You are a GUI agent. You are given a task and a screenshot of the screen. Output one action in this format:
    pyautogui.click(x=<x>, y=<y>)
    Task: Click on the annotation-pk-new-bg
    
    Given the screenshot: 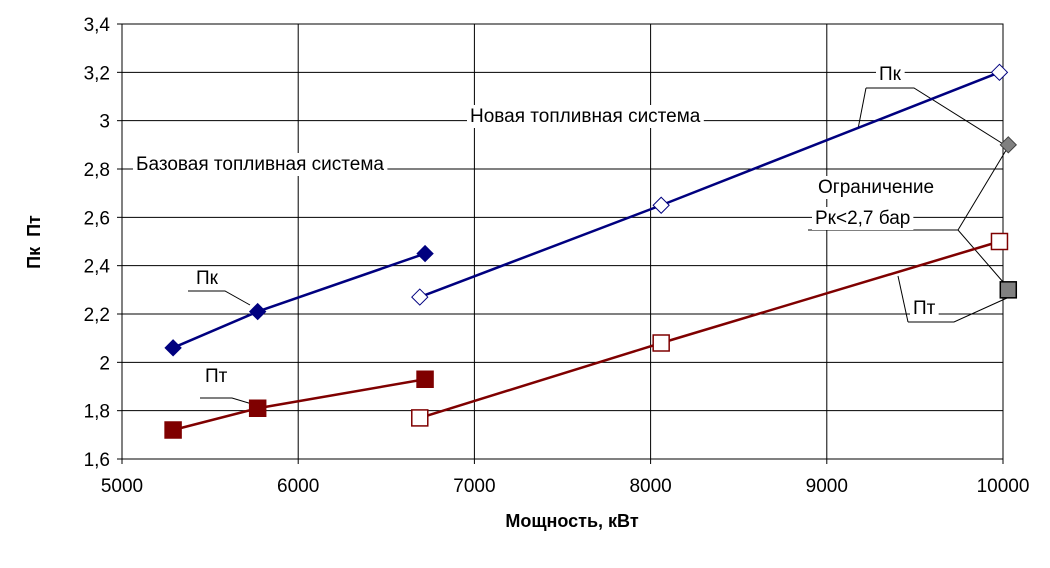 What is the action you would take?
    pyautogui.click(x=890, y=74)
    